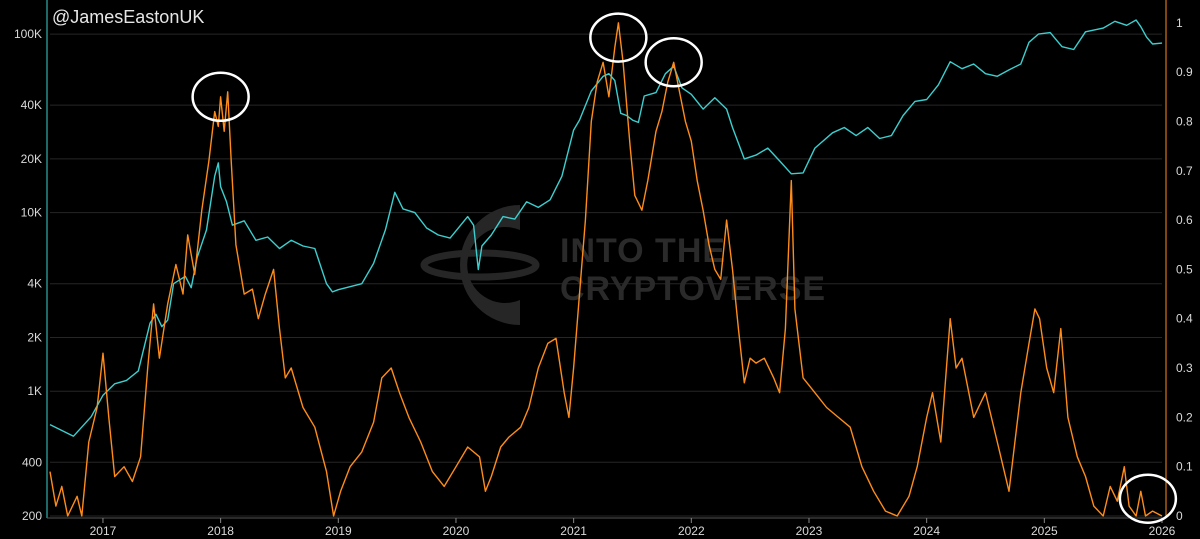 The image size is (1200, 539). I want to click on right-tick-label: 0.8, so click(1184, 121).